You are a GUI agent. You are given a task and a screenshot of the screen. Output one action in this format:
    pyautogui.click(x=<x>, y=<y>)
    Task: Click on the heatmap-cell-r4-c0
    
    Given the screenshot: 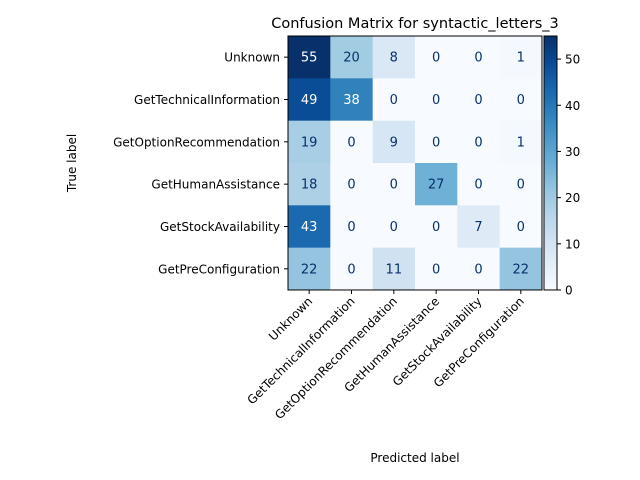 What is the action you would take?
    pyautogui.click(x=309, y=227)
    